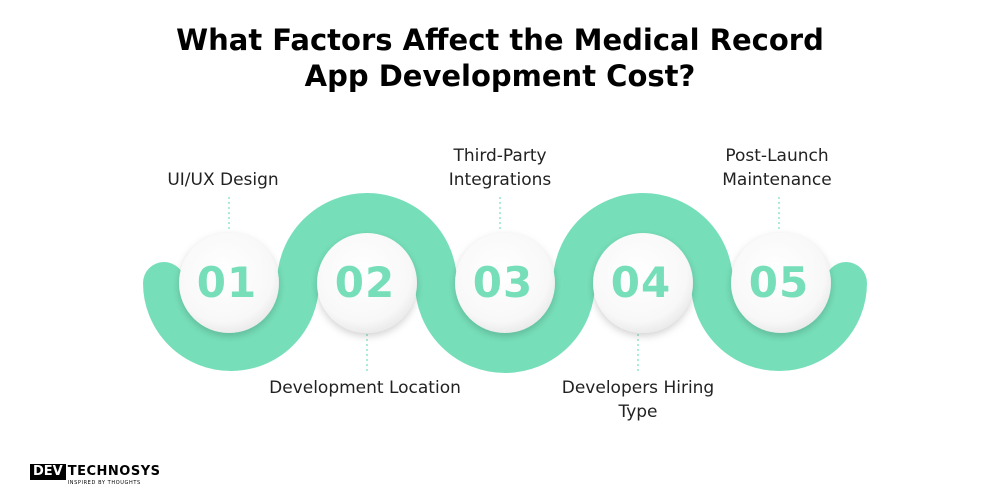  I want to click on title-line-2: App Development Cost?, so click(500, 76).